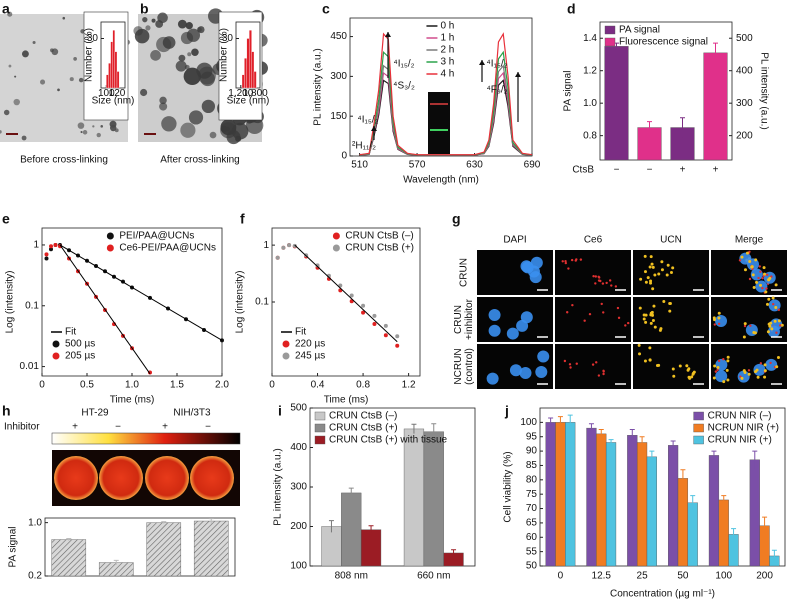  Describe the element at coordinates (446, 94) in the screenshot. I see `spectrum-line` at that location.